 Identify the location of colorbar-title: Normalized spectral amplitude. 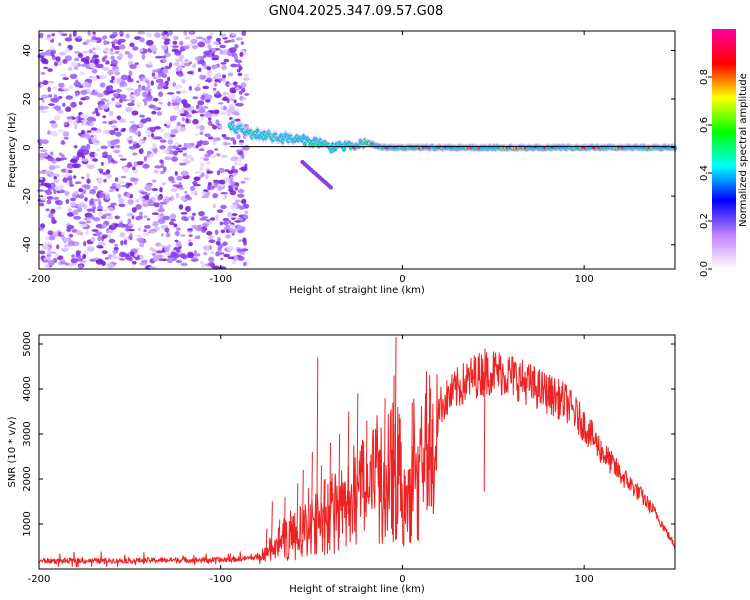
(743, 150).